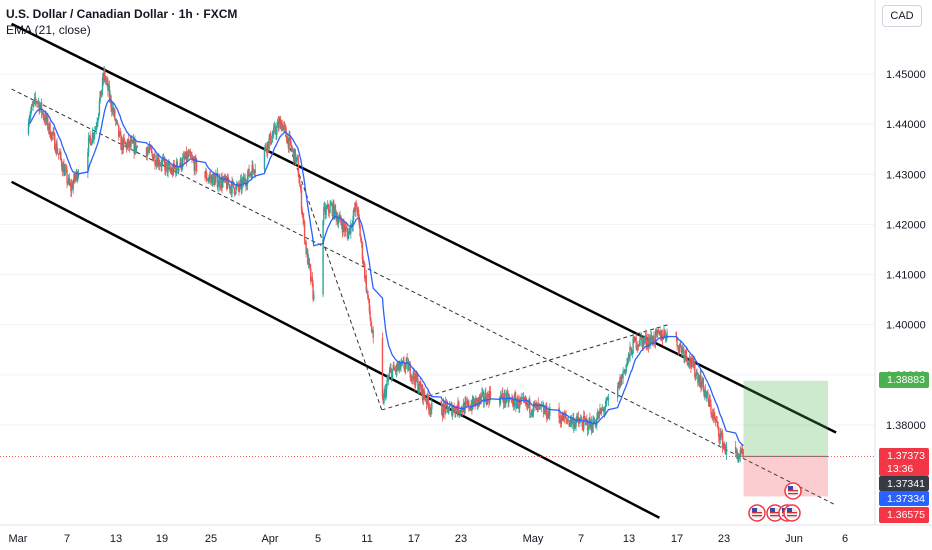  Describe the element at coordinates (48, 30) in the screenshot. I see `indicator-label: EMA (21, close)` at that location.